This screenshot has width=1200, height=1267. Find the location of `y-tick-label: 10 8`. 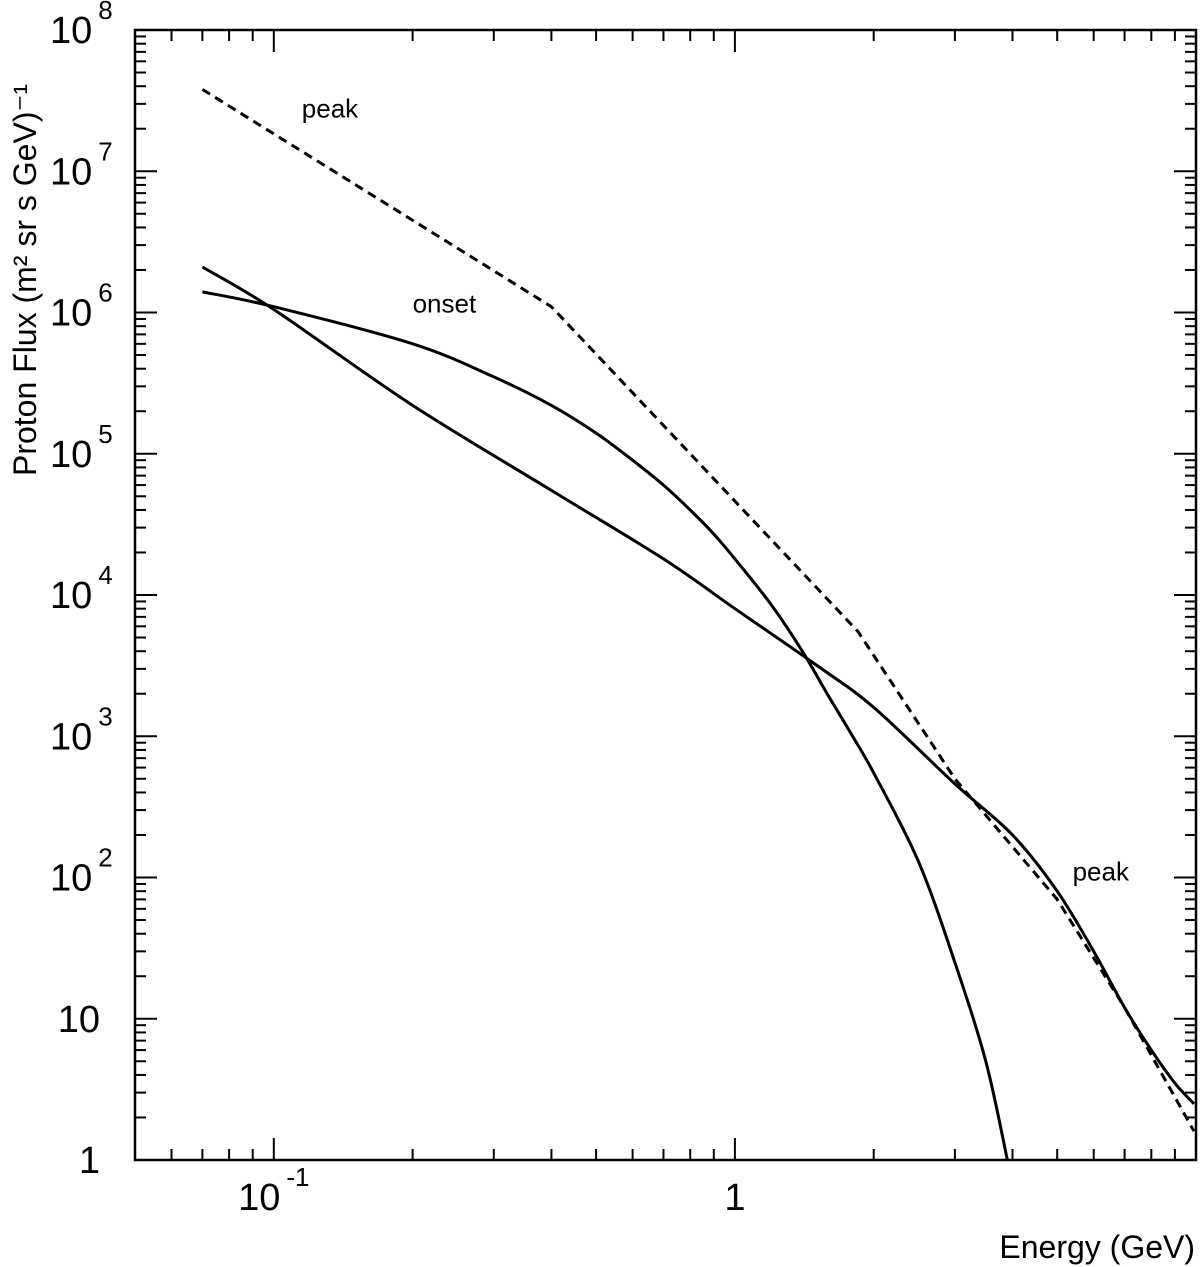

y-tick-label: 10 8 is located at coordinates (81, 26).